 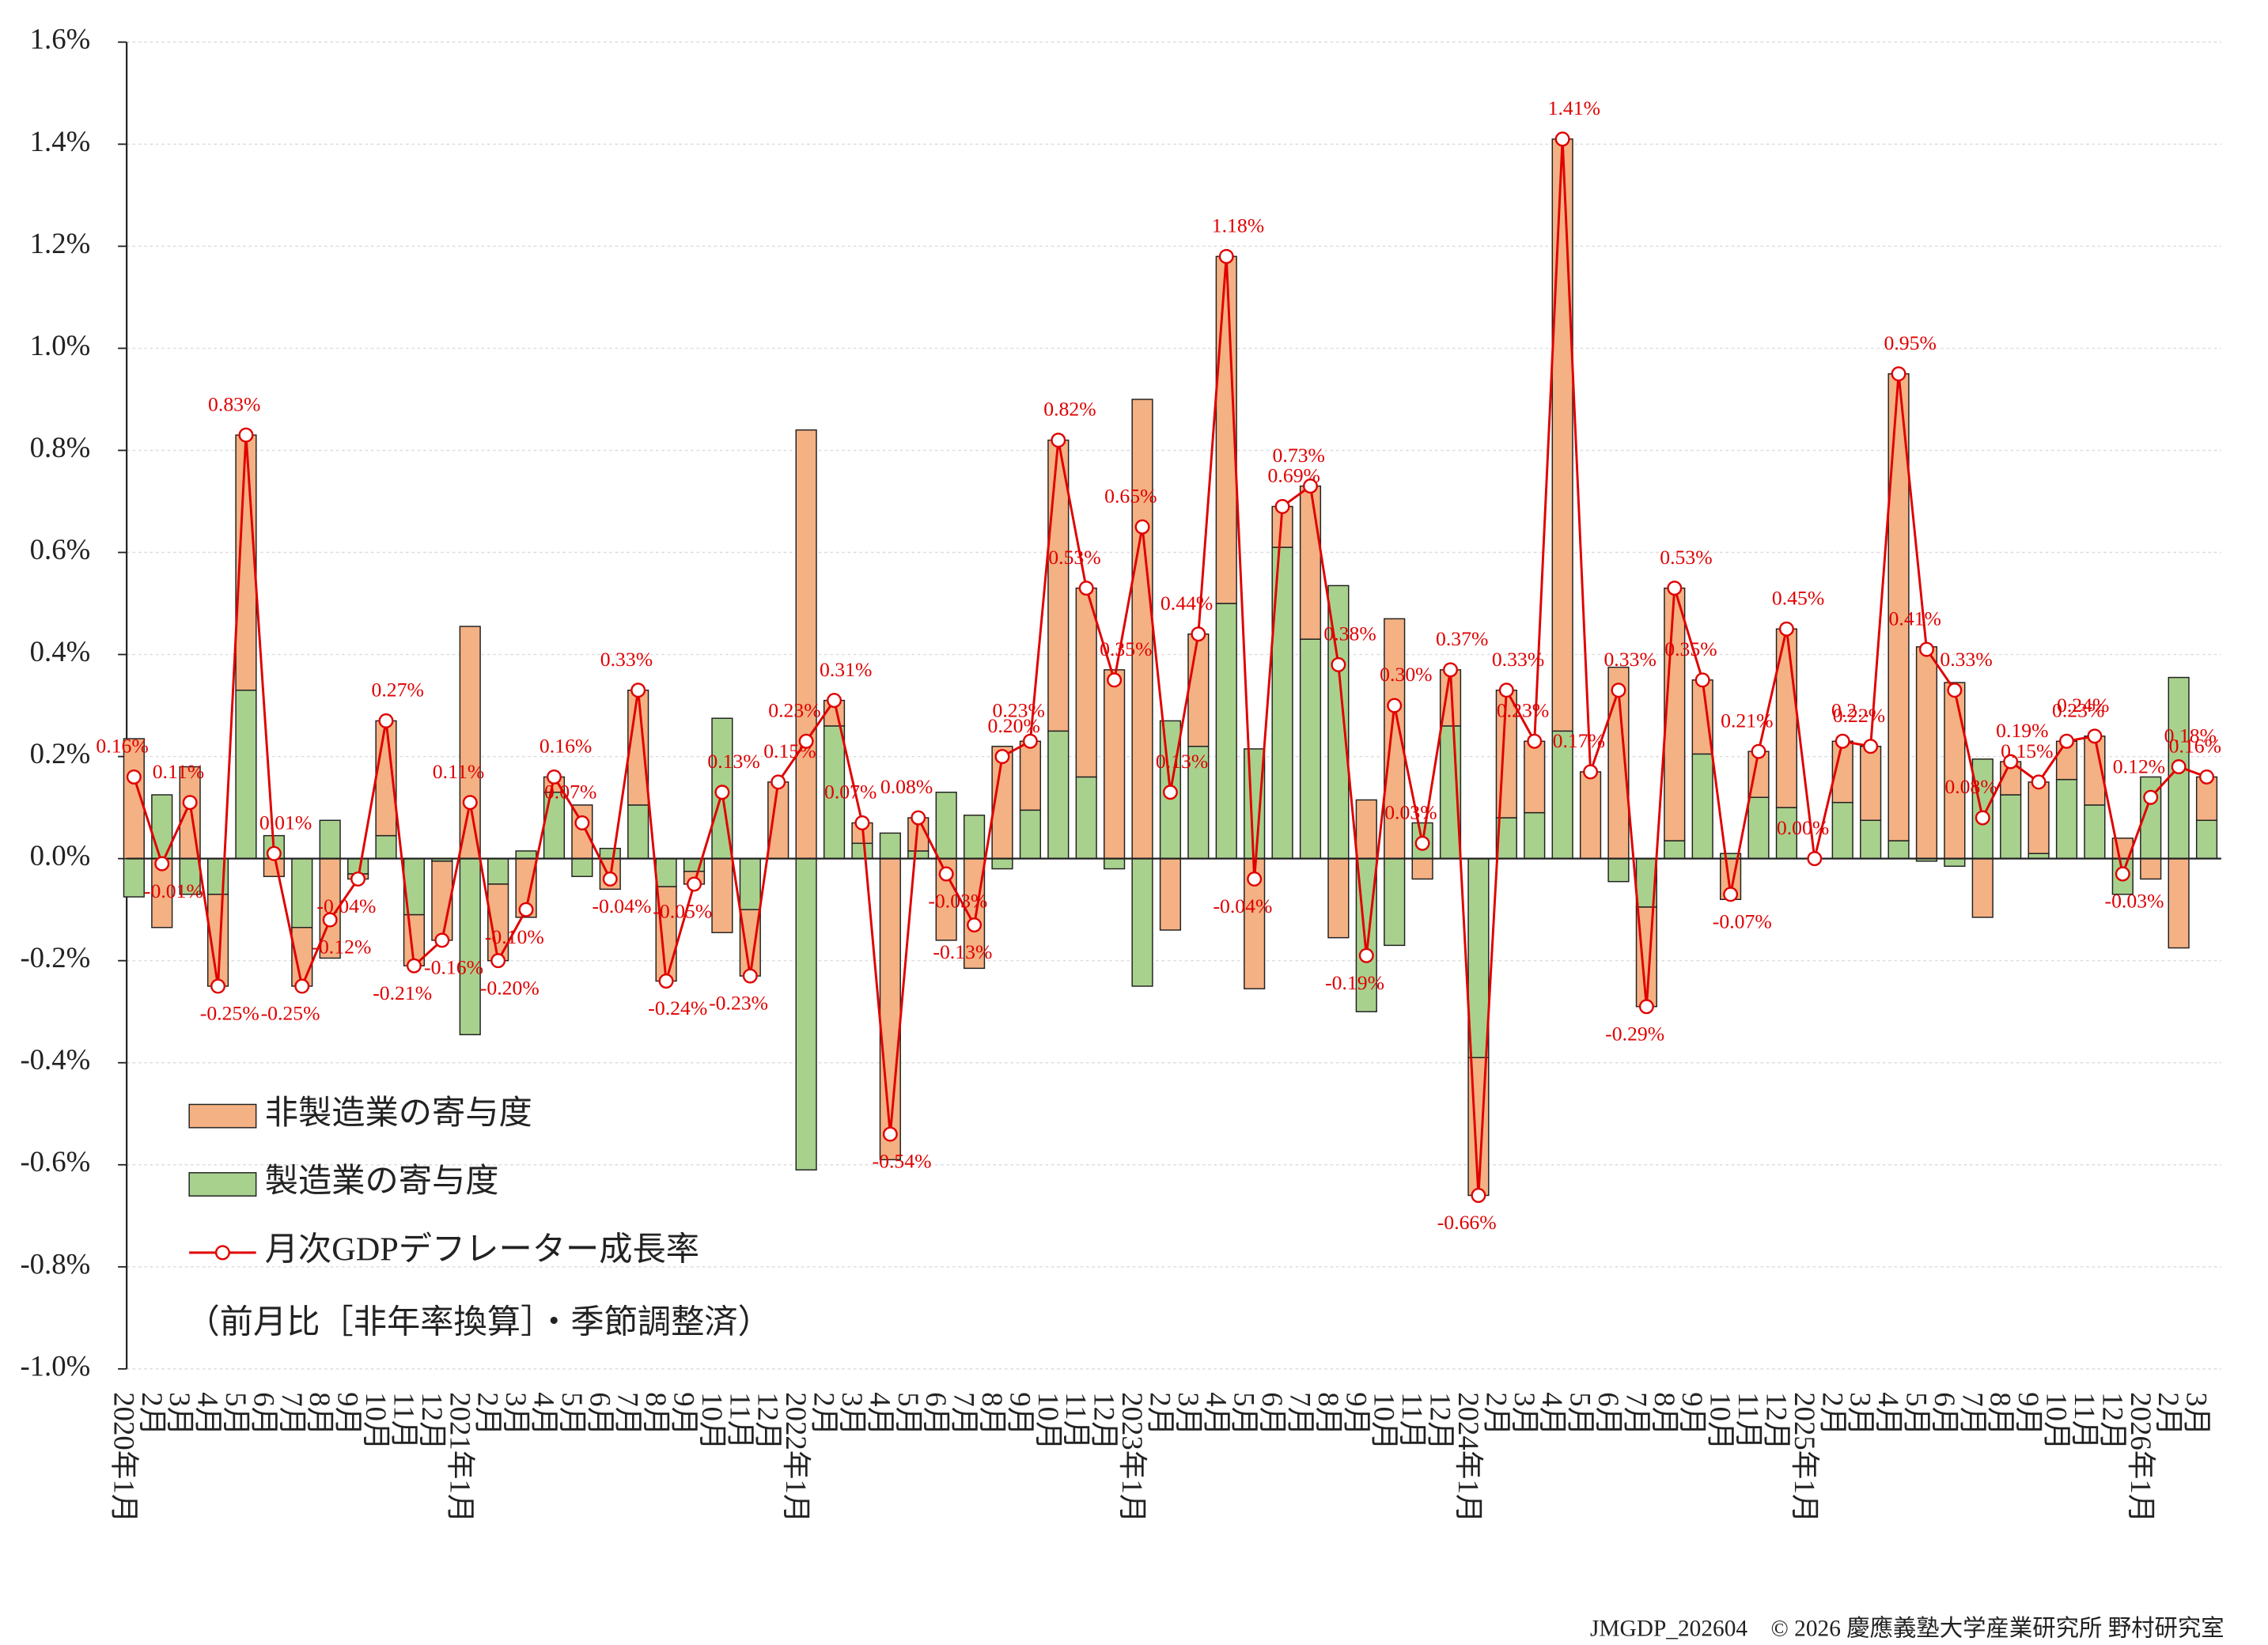 I want to click on x-tick-label: 5月, so click(x=1916, y=1413).